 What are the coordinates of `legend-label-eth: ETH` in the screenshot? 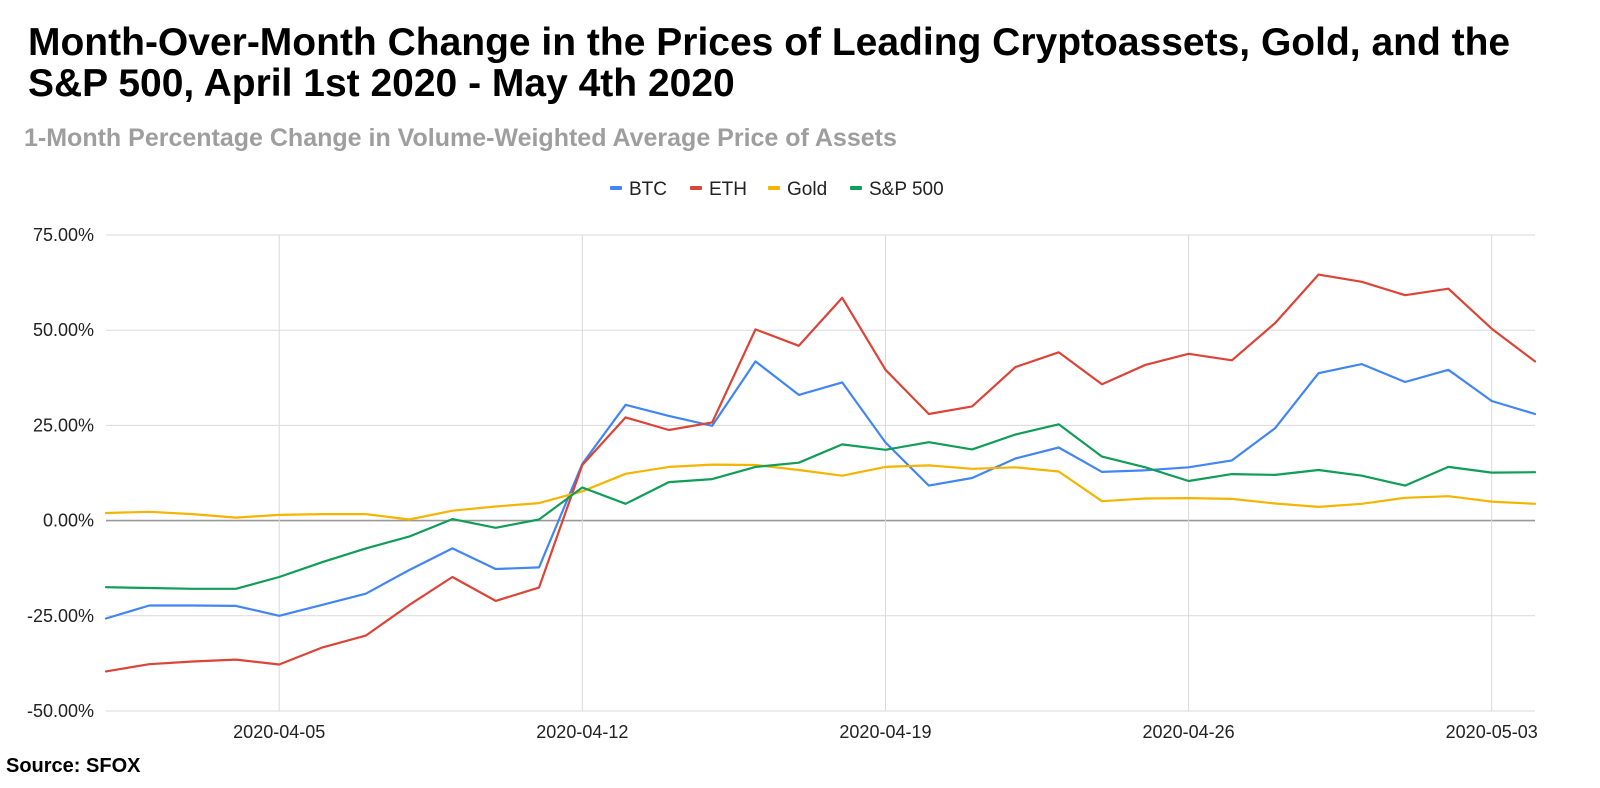 It's located at (728, 189).